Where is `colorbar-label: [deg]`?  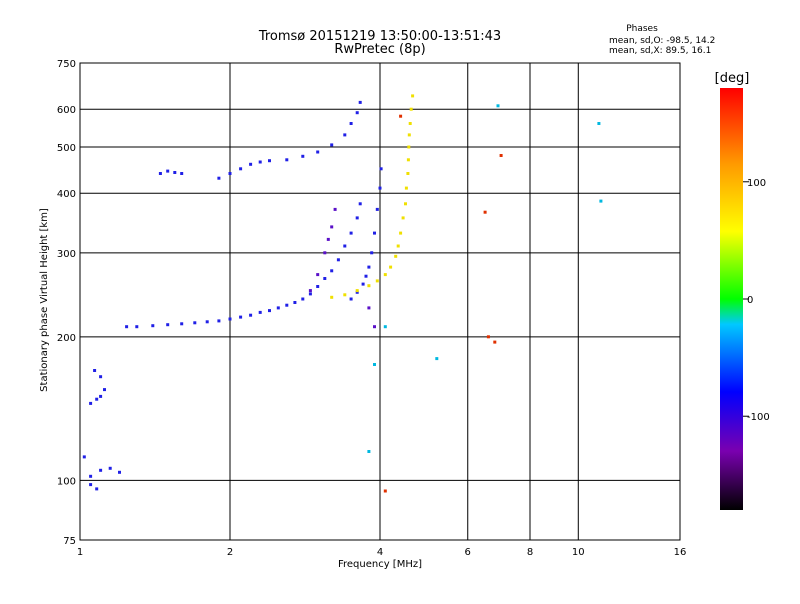
colorbar-label: [deg] is located at coordinates (732, 78).